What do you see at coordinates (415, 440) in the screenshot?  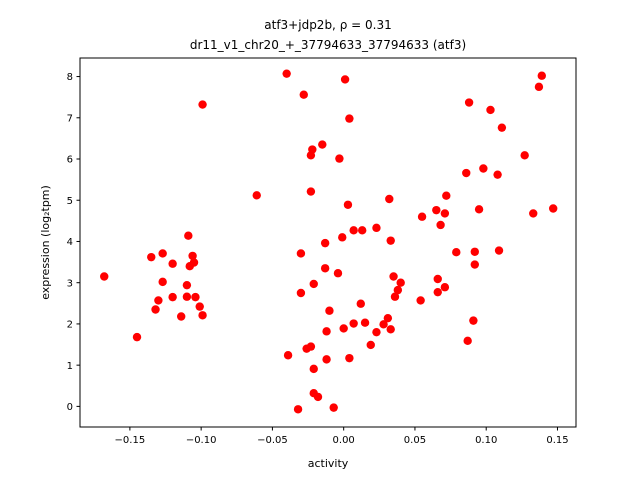 I see `x-tick-label: 0.05` at bounding box center [415, 440].